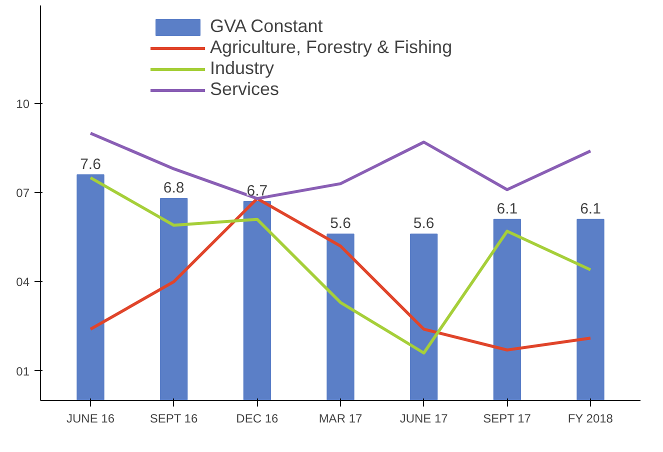  What do you see at coordinates (173, 188) in the screenshot?
I see `data-label: 6.8` at bounding box center [173, 188].